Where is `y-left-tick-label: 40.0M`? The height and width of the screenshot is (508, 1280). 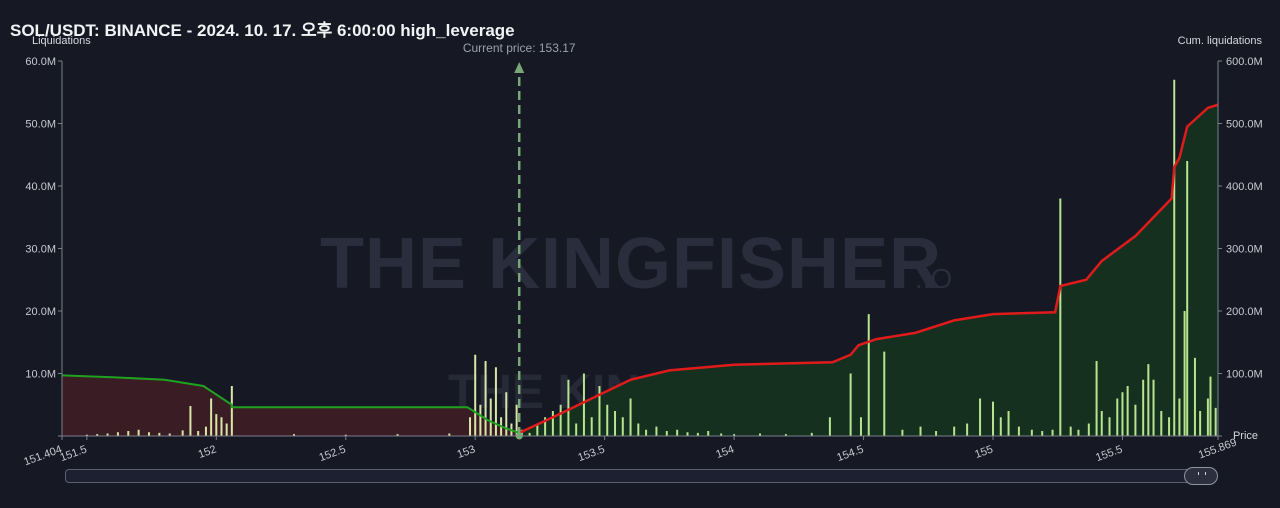 y-left-tick-label: 40.0M is located at coordinates (40, 187).